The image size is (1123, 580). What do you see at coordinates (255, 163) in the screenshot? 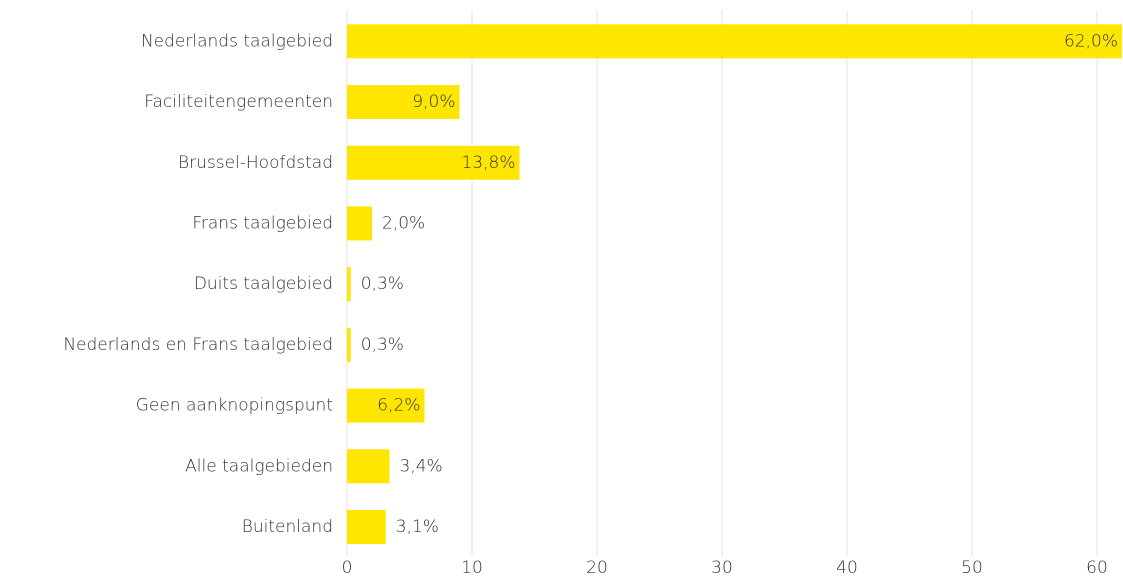
I see `y-tick-label: Brussel-Hoofdstad` at bounding box center [255, 163].